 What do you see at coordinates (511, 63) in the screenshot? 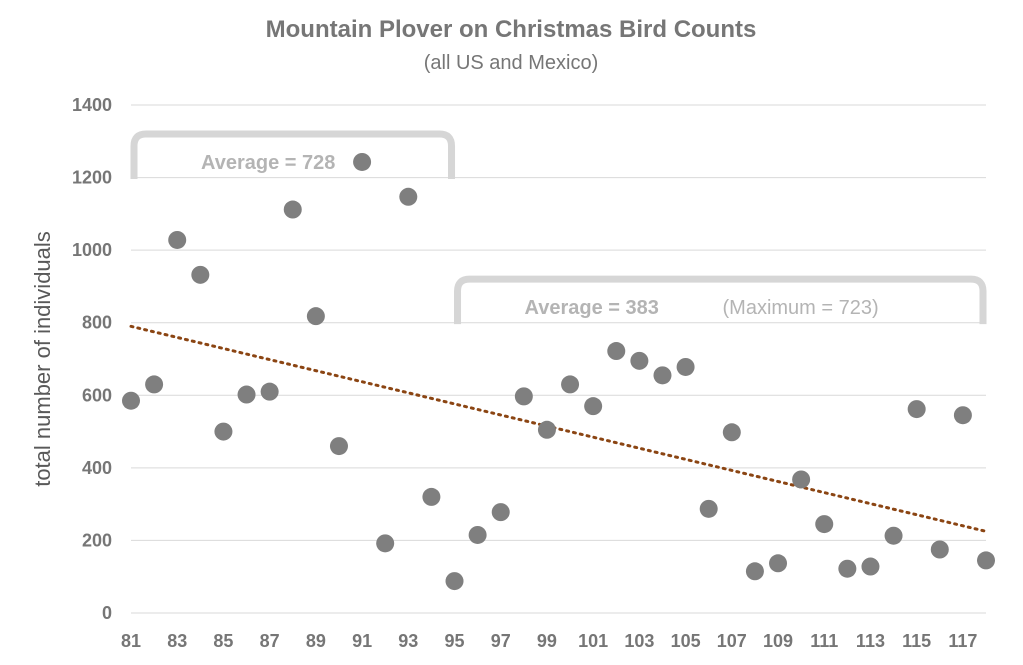
I see `chart-subtitle: (all US and Mexico)` at bounding box center [511, 63].